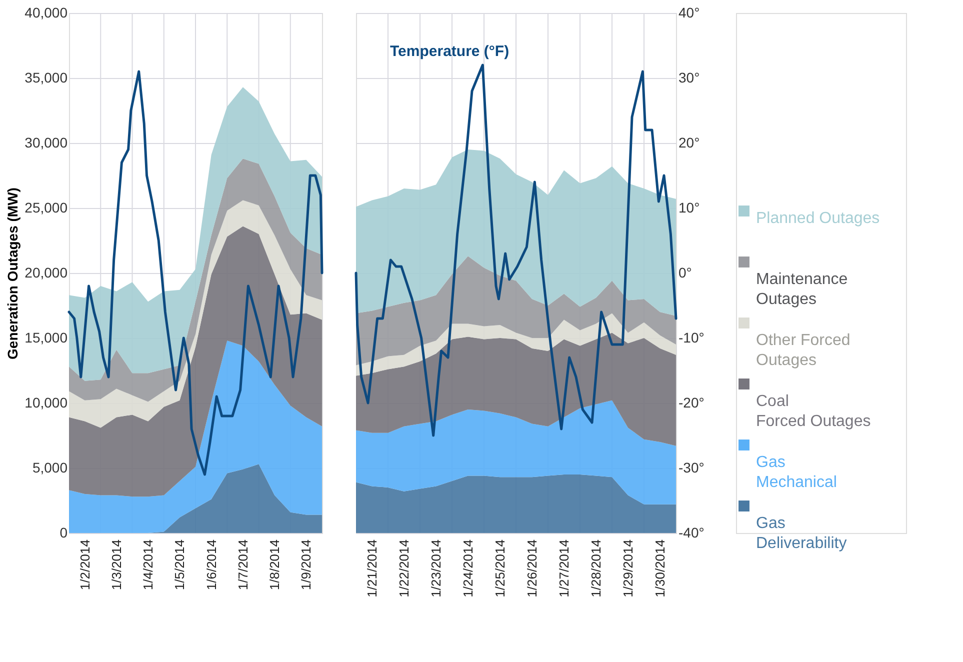 This screenshot has height=662, width=963. I want to click on y2-tick-label: -40°, so click(691, 532).